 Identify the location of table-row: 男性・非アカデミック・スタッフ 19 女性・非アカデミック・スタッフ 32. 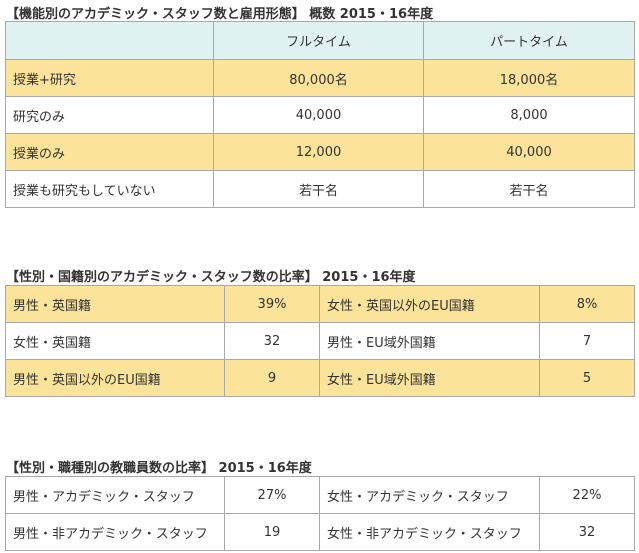
(320, 532).